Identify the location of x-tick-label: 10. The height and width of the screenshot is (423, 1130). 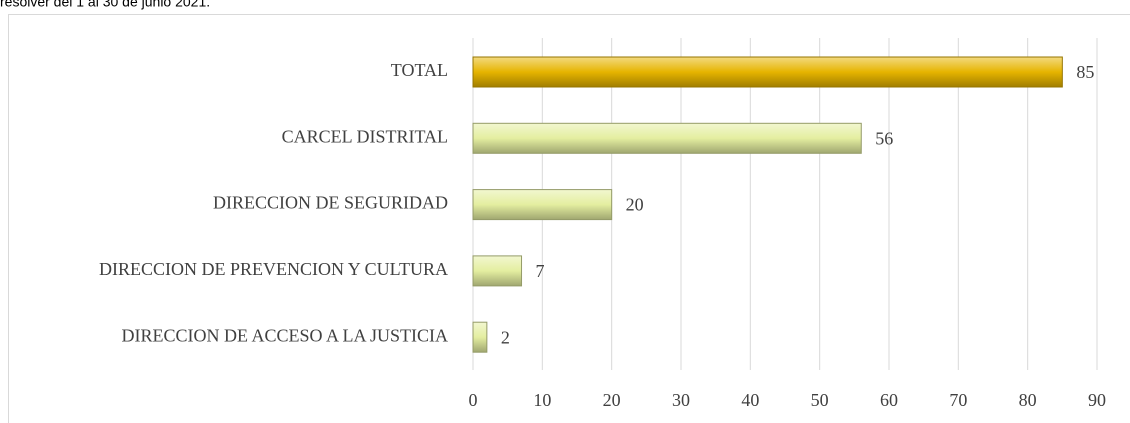
(542, 400).